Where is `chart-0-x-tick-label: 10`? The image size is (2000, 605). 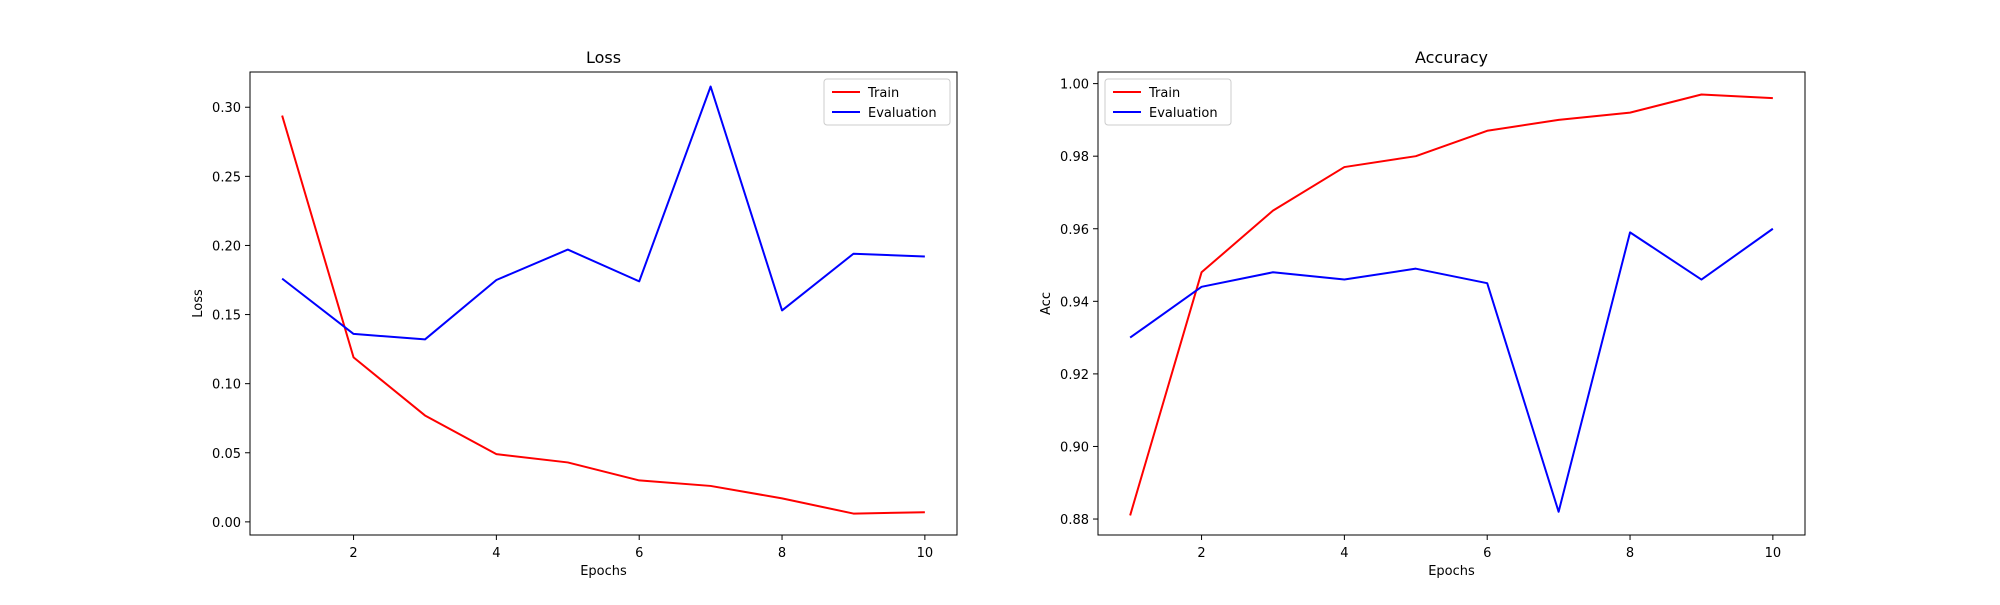 chart-0-x-tick-label: 10 is located at coordinates (925, 553).